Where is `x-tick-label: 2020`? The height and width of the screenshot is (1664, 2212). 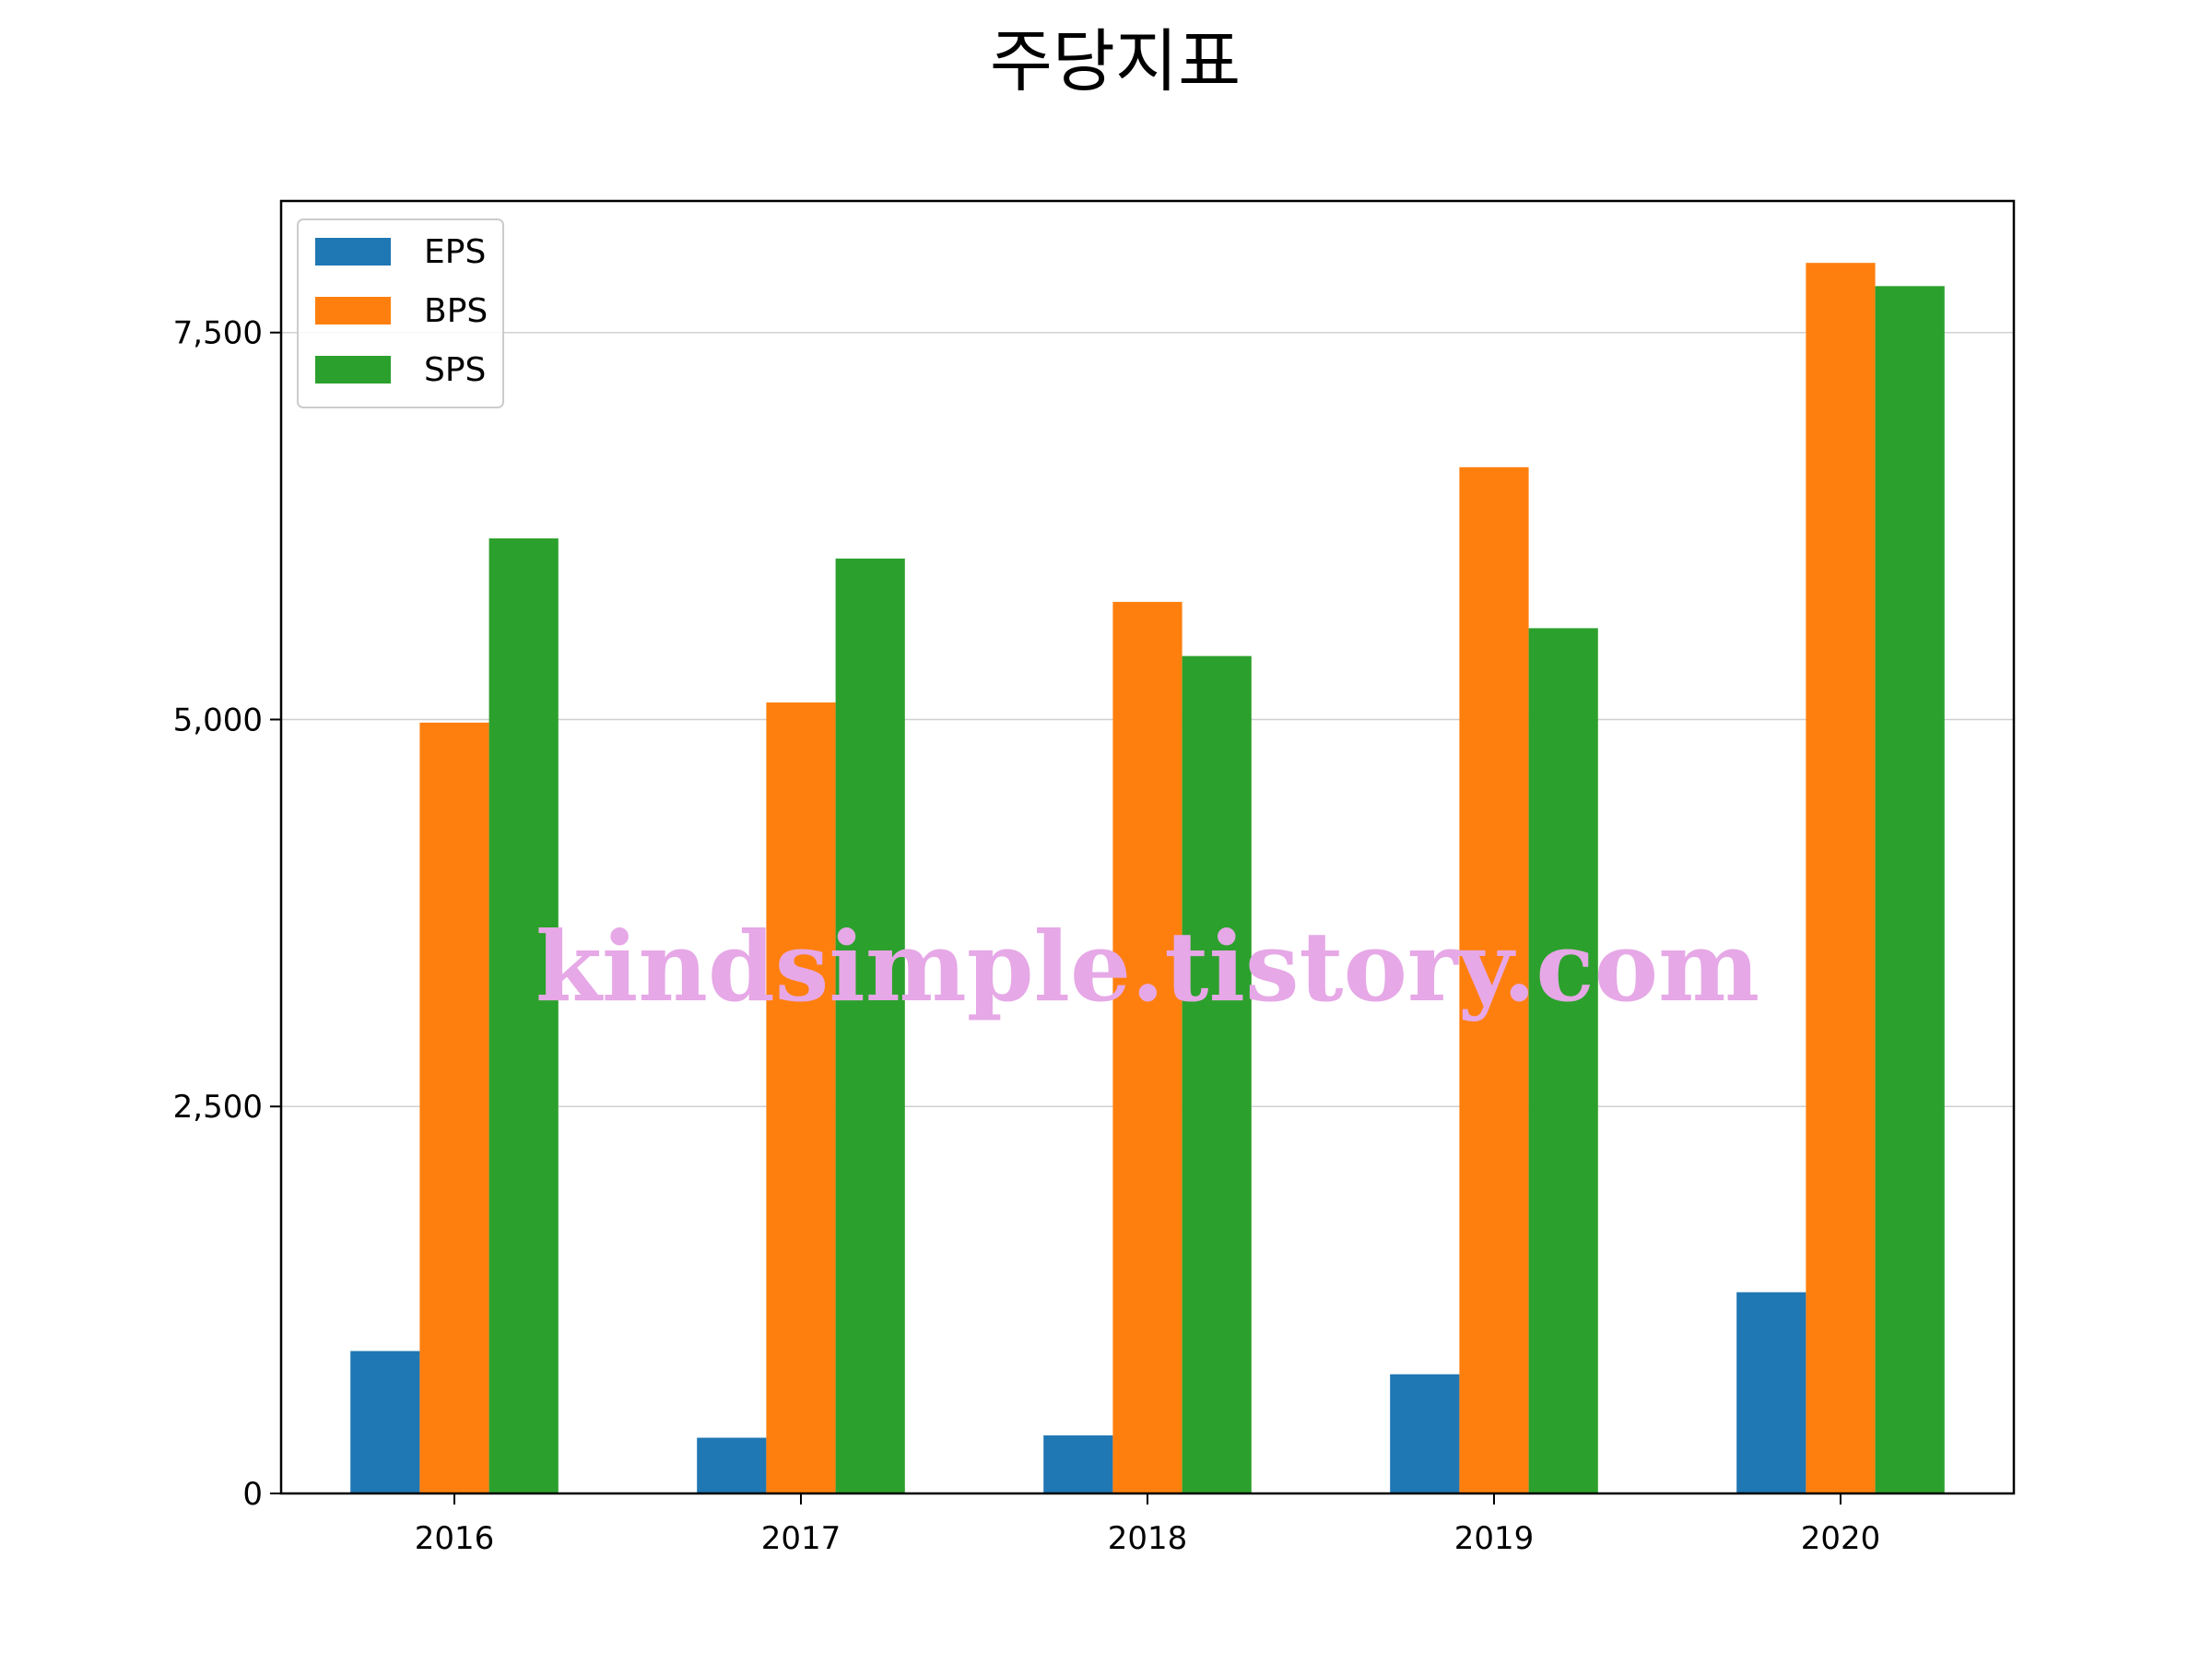
x-tick-label: 2020 is located at coordinates (1841, 1538).